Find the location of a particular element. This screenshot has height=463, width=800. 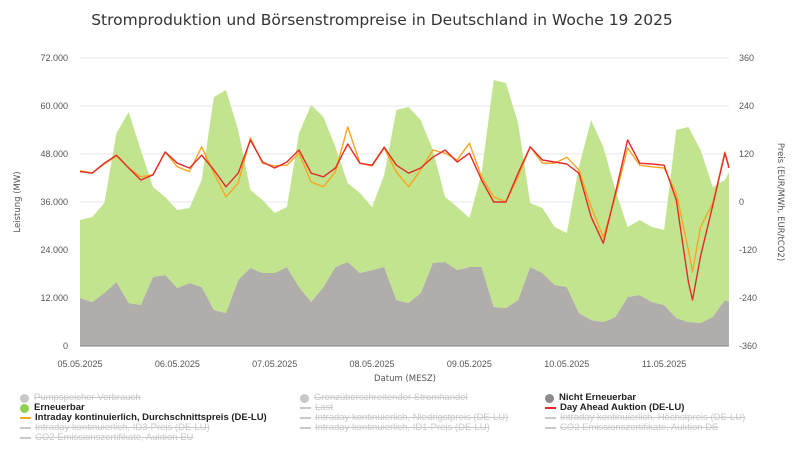

legend-item: CO2 Emissionszertifikate, Auktion DE is located at coordinates (631, 428).